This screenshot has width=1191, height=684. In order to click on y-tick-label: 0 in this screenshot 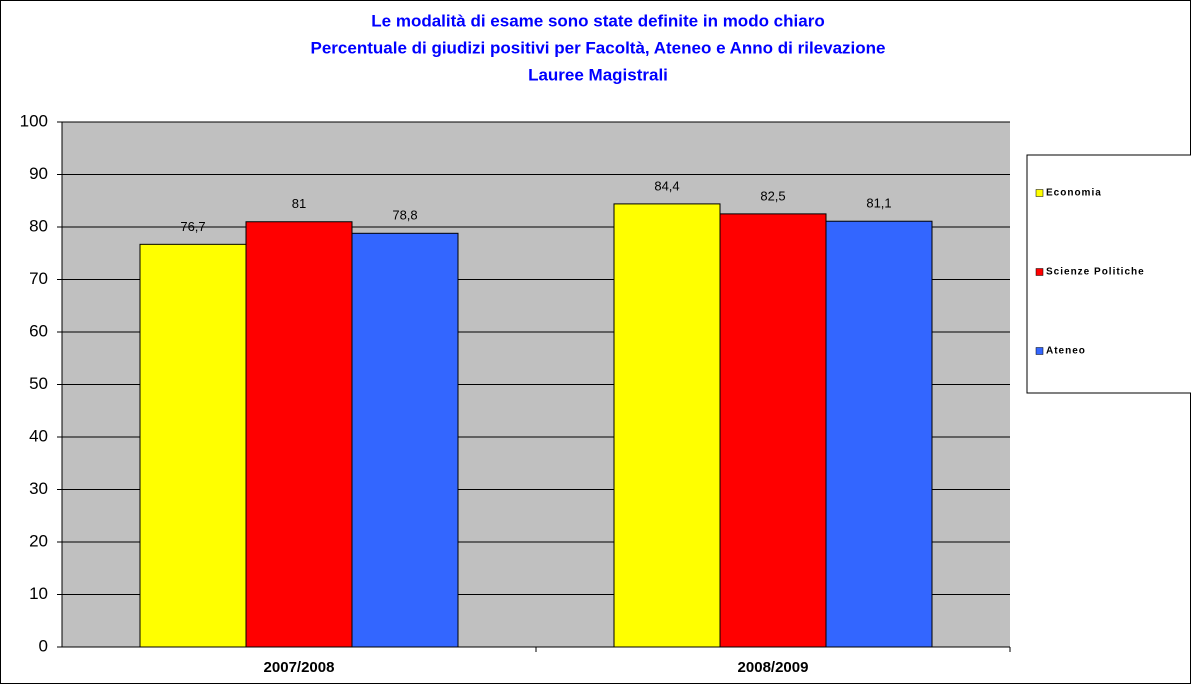, I will do `click(43, 645)`.